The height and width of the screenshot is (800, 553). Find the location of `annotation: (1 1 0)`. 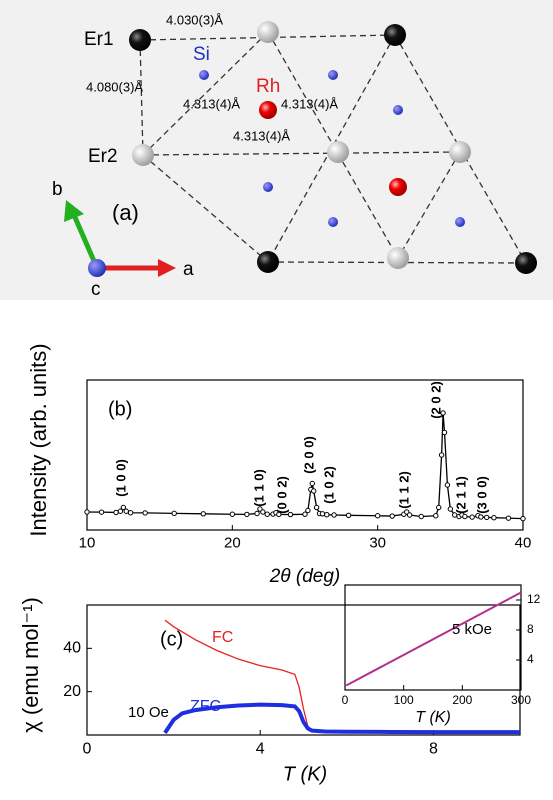

annotation: (1 1 0) is located at coordinates (258, 488).